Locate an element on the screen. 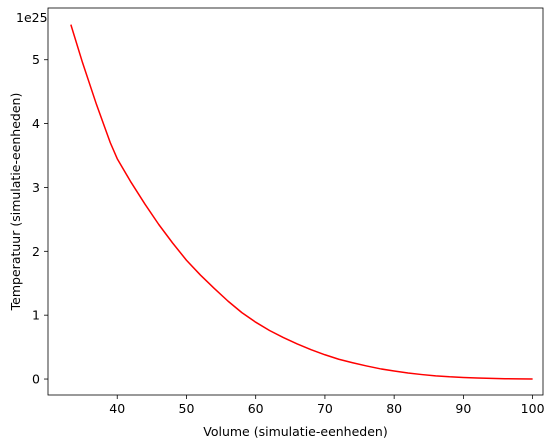 Image resolution: width=554 pixels, height=448 pixels. y-axis-label: Temperatuur (simulatie-eenheden) is located at coordinates (15, 202).